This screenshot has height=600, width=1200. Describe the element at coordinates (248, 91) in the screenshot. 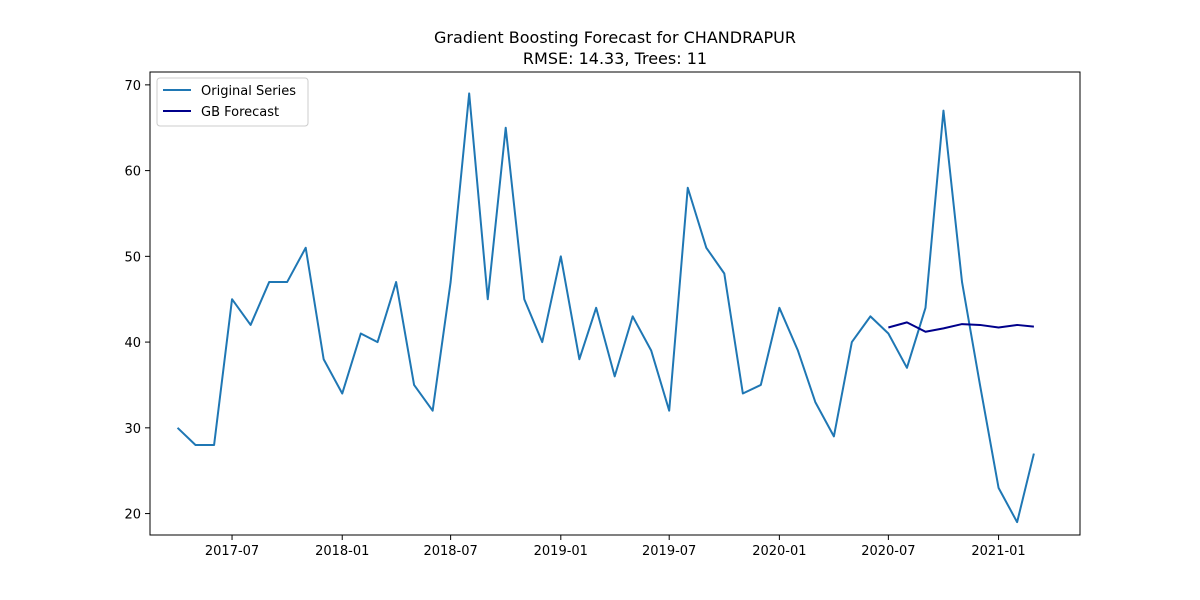

I see `legend-label-original-series: Original Series` at that location.